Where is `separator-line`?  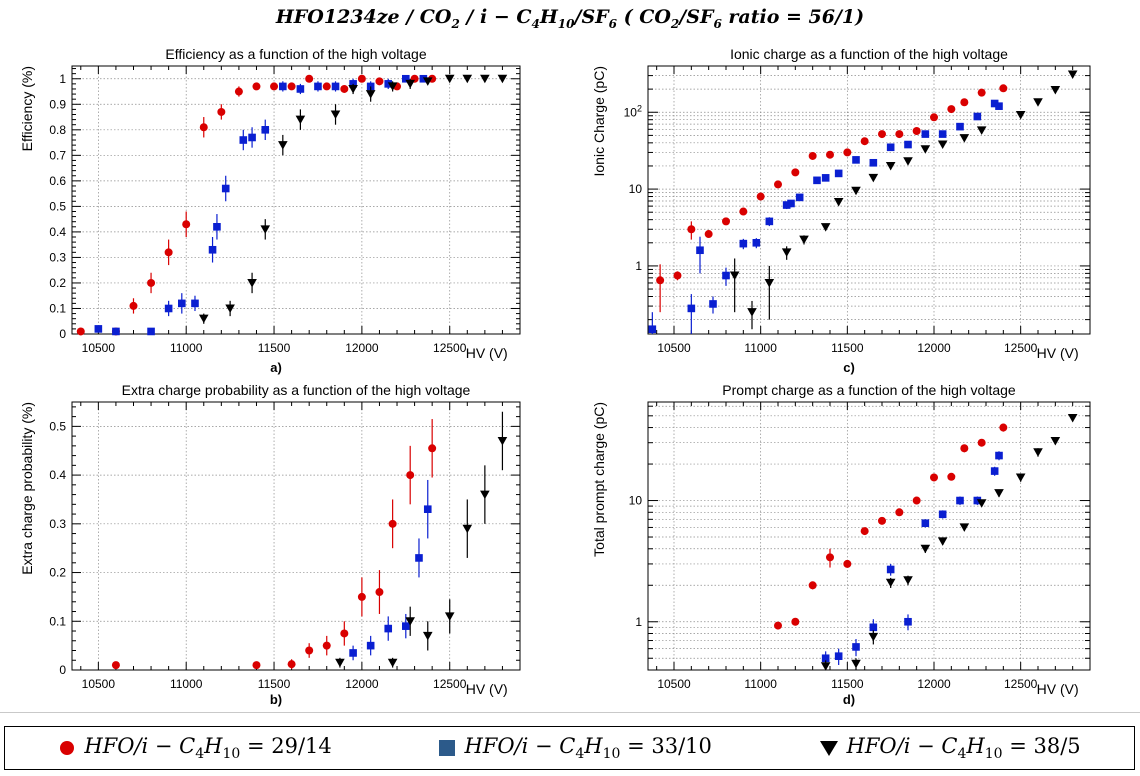 separator-line is located at coordinates (570, 712).